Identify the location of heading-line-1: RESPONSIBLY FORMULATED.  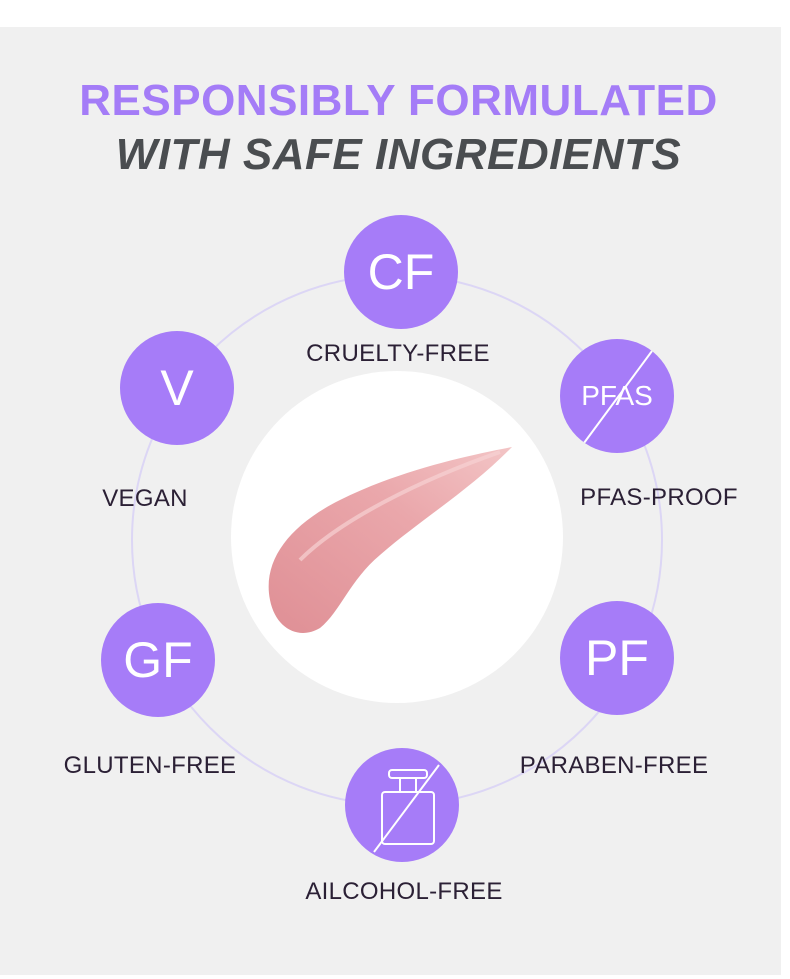
(398, 100).